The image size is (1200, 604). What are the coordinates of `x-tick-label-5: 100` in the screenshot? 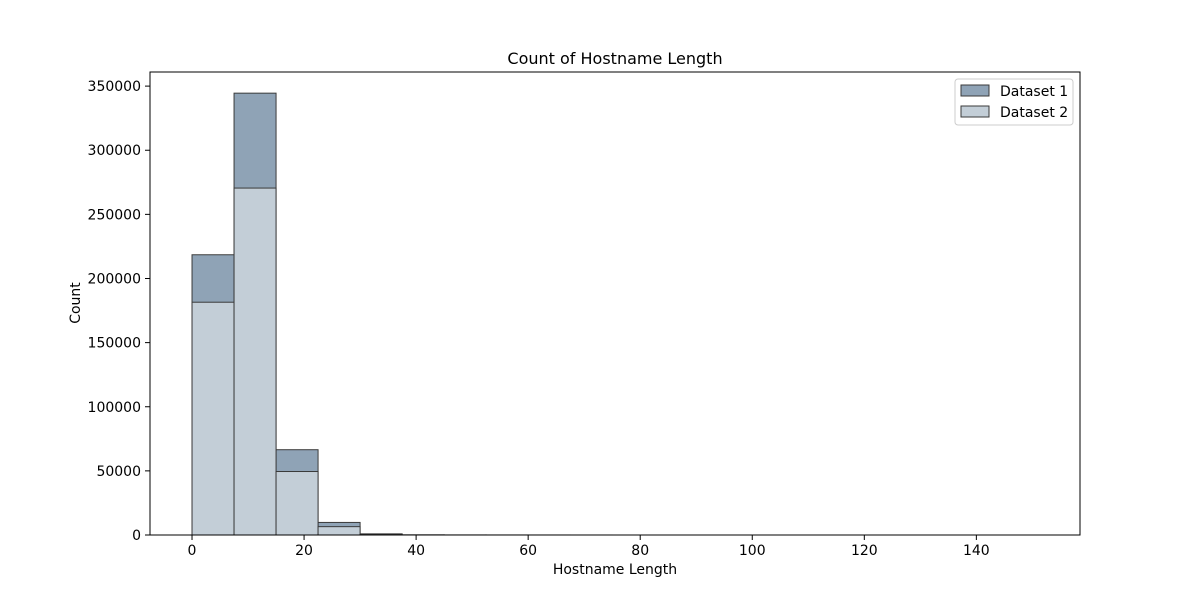 It's located at (752, 551).